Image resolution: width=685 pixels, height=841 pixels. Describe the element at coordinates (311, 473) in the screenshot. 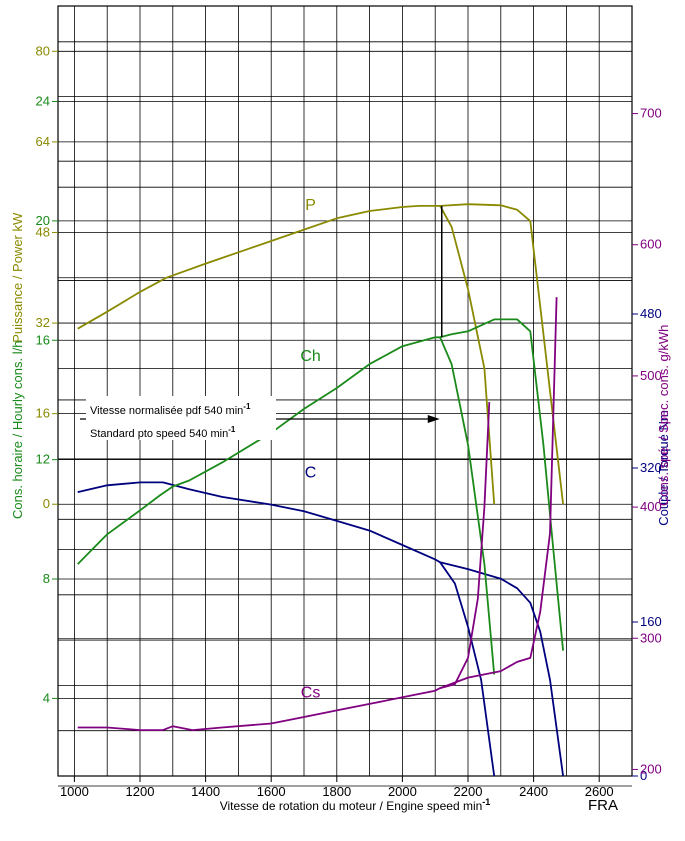

I see `curve-label-c: C` at that location.